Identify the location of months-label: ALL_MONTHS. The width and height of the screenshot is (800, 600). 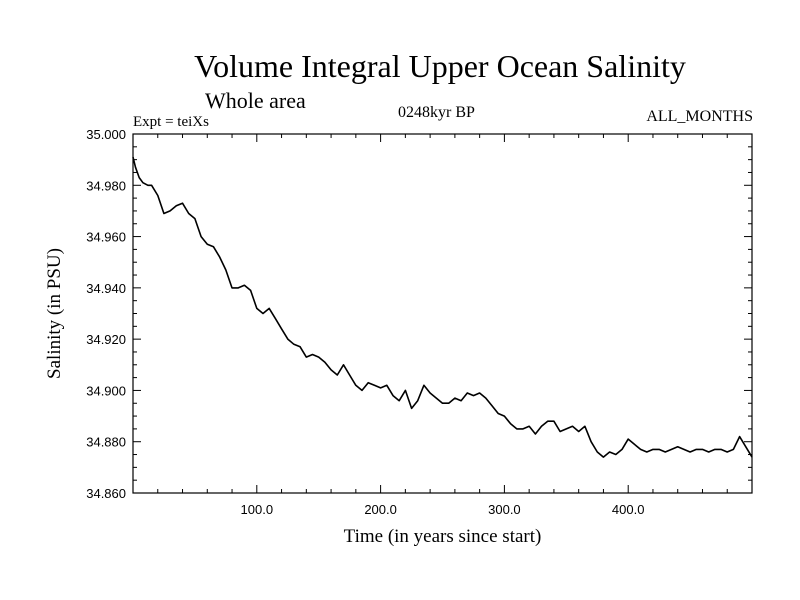
(699, 116).